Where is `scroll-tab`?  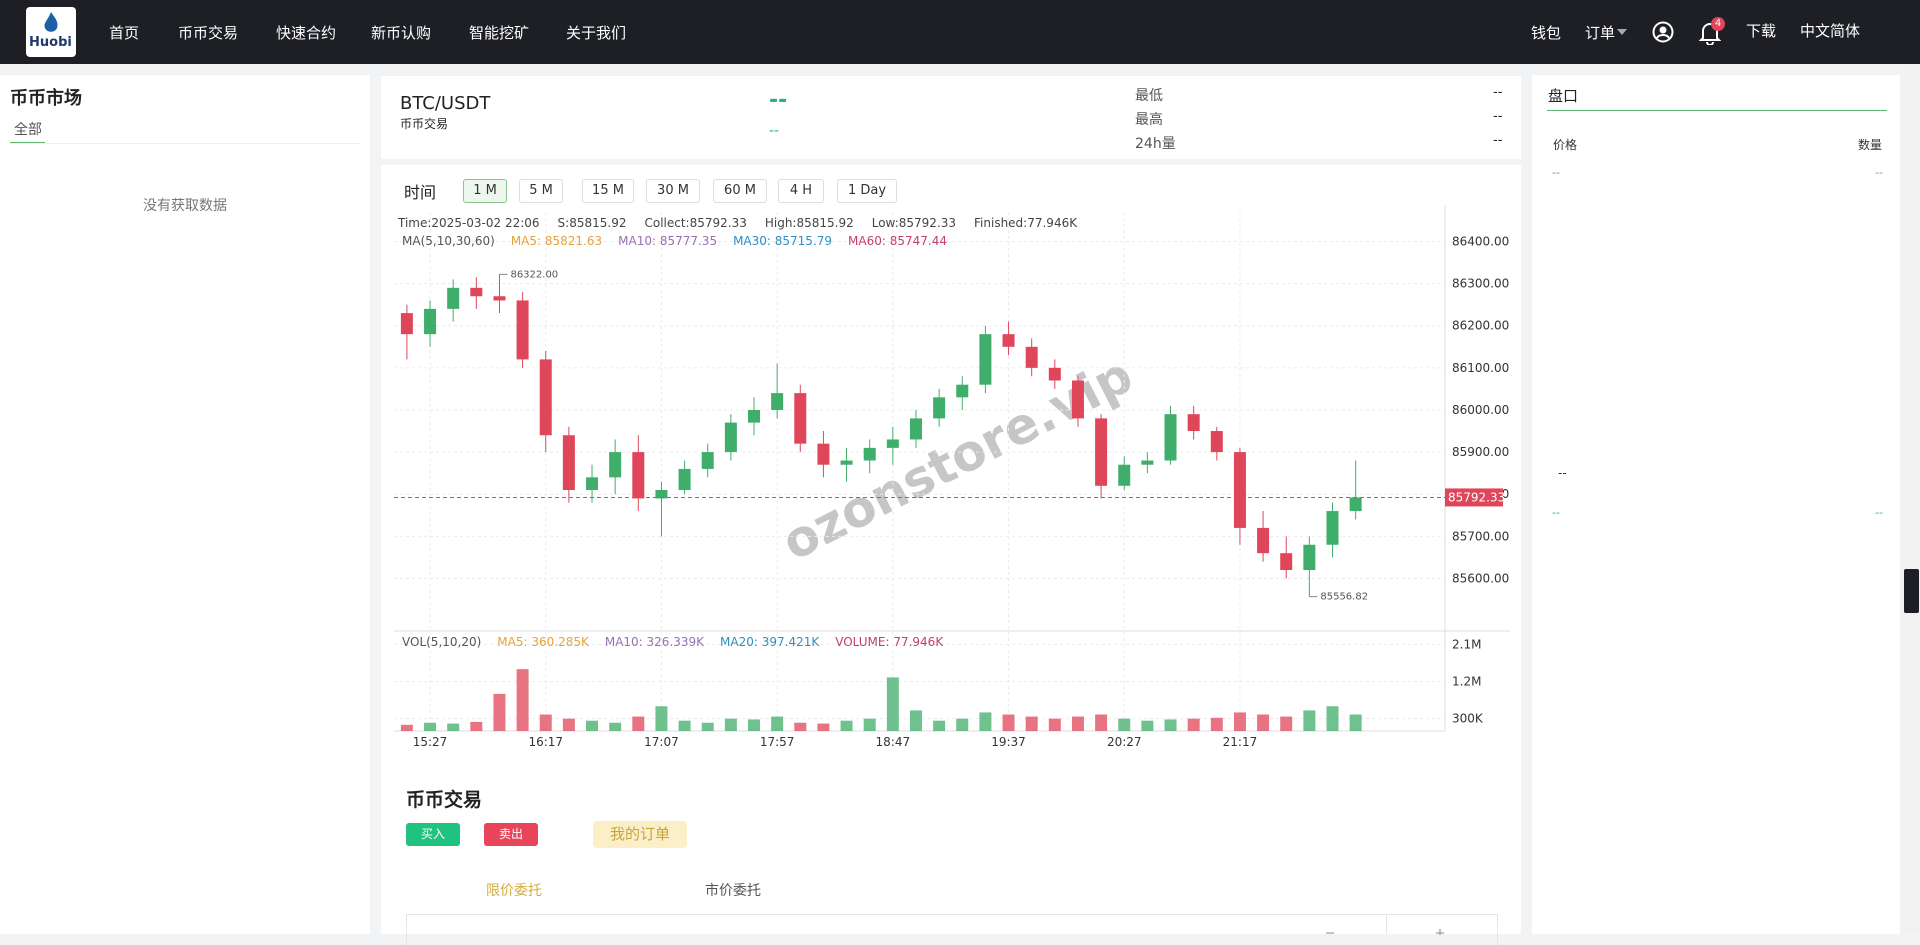
scroll-tab is located at coordinates (1911, 591).